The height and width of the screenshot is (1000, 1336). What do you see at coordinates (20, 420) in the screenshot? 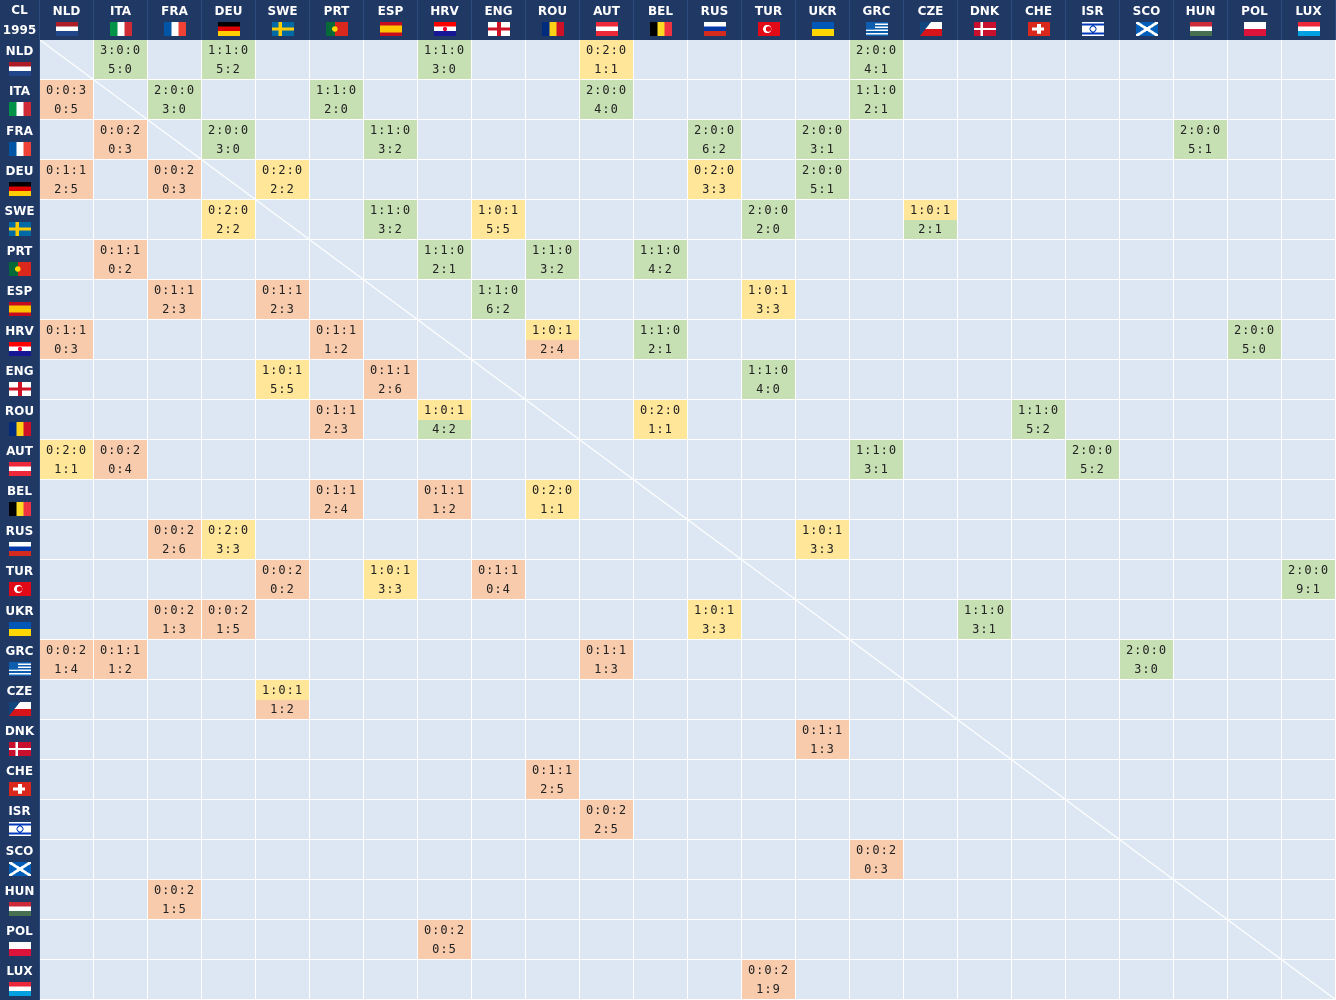
I see `row-header-rou: ROU` at bounding box center [20, 420].